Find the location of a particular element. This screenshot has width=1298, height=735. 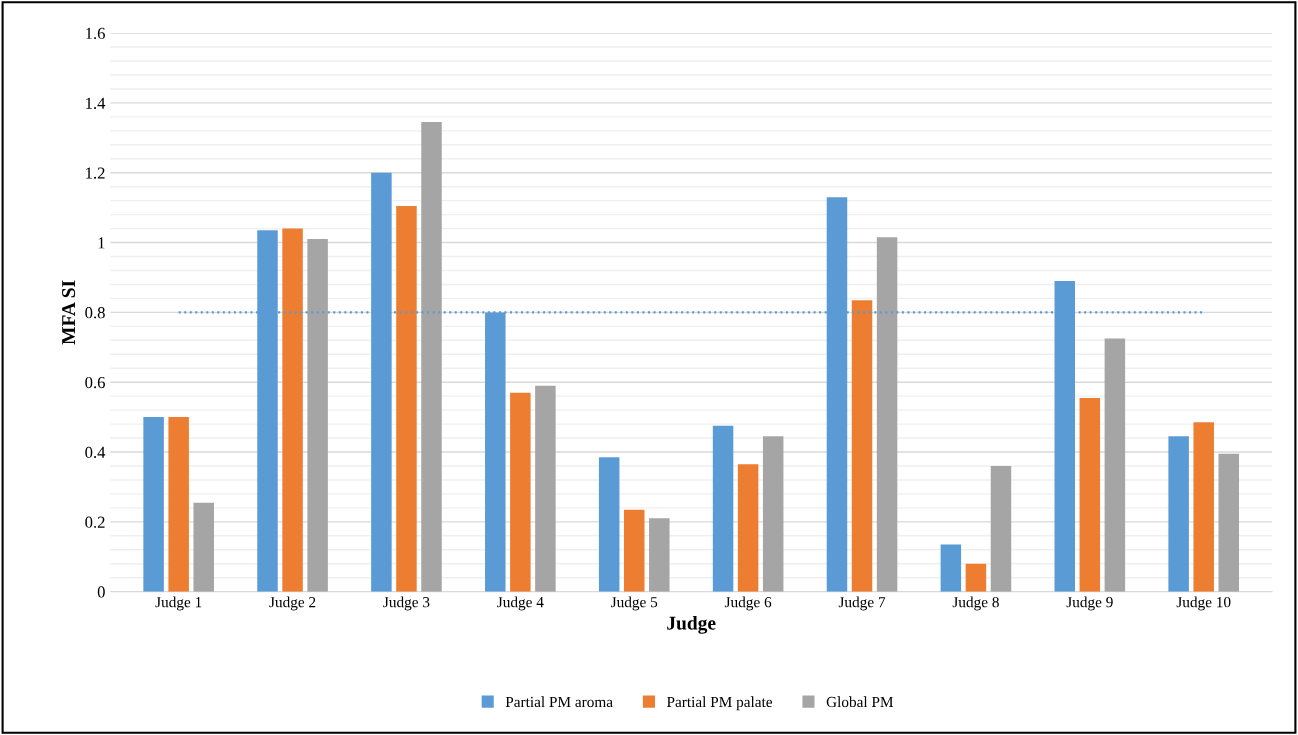

y-axis-title: MFA SI is located at coordinates (69, 312).